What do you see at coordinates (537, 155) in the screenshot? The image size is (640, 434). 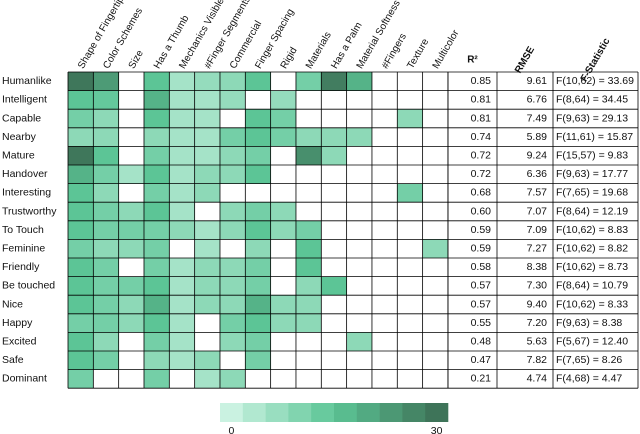 I see `table-cell: 9.24` at bounding box center [537, 155].